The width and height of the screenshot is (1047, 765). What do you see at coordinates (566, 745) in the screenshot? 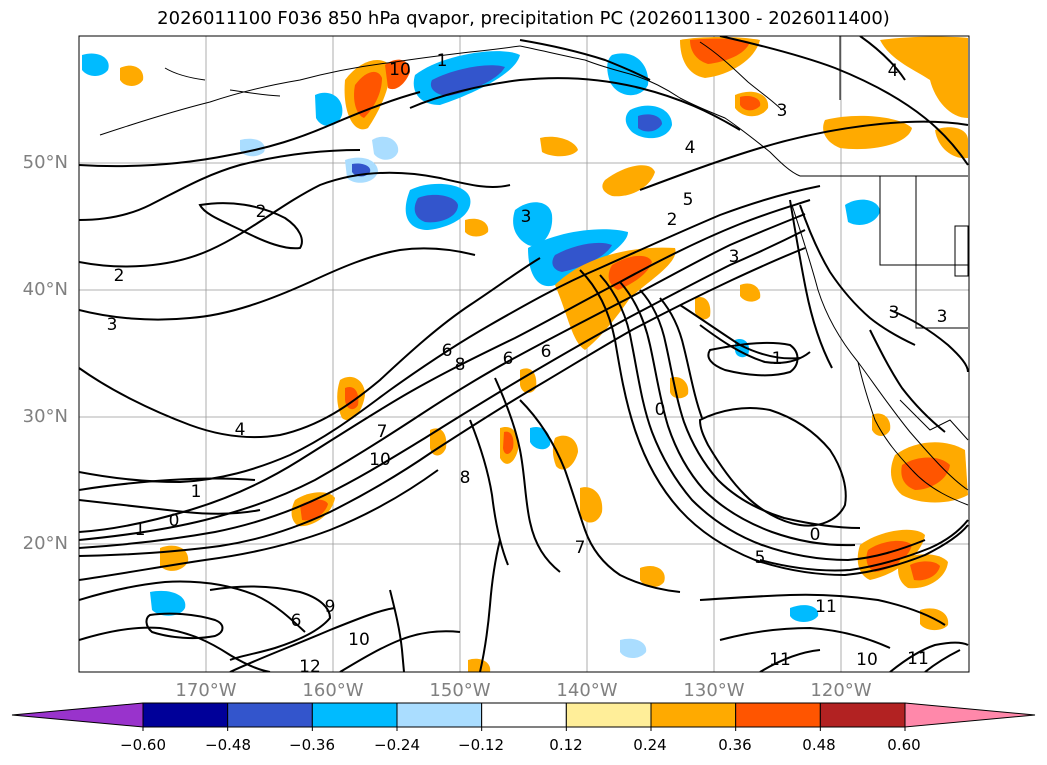
I see `colorbar-tick-label: 0.12` at bounding box center [566, 745].